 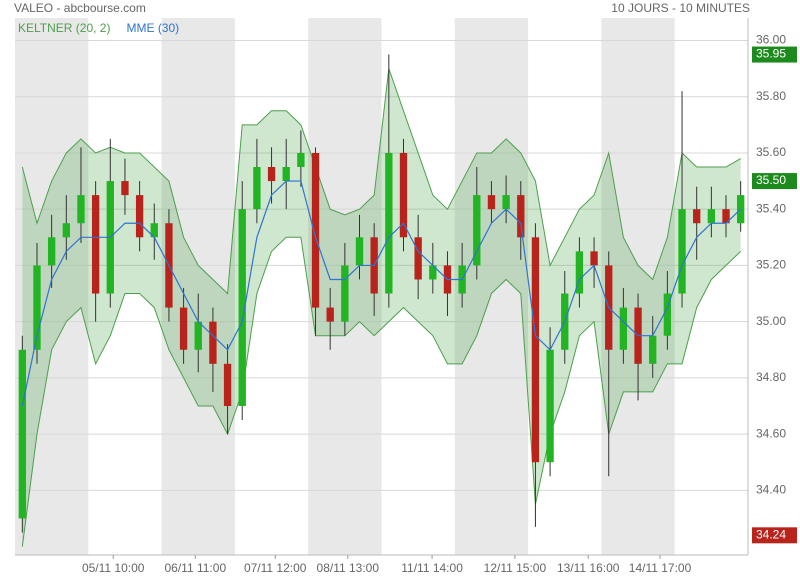 I want to click on y-tick-label: 34.40, so click(x=771, y=490).